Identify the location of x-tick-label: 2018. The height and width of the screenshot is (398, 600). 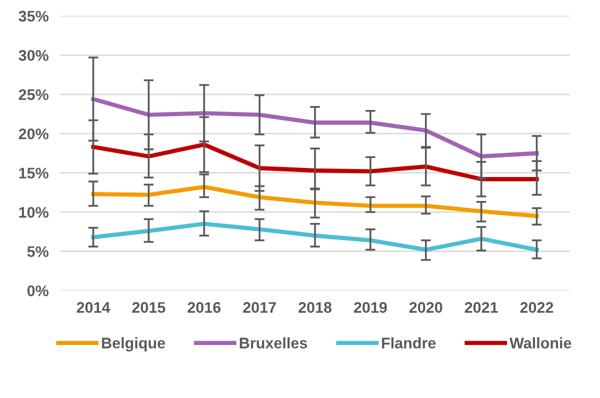
(315, 307).